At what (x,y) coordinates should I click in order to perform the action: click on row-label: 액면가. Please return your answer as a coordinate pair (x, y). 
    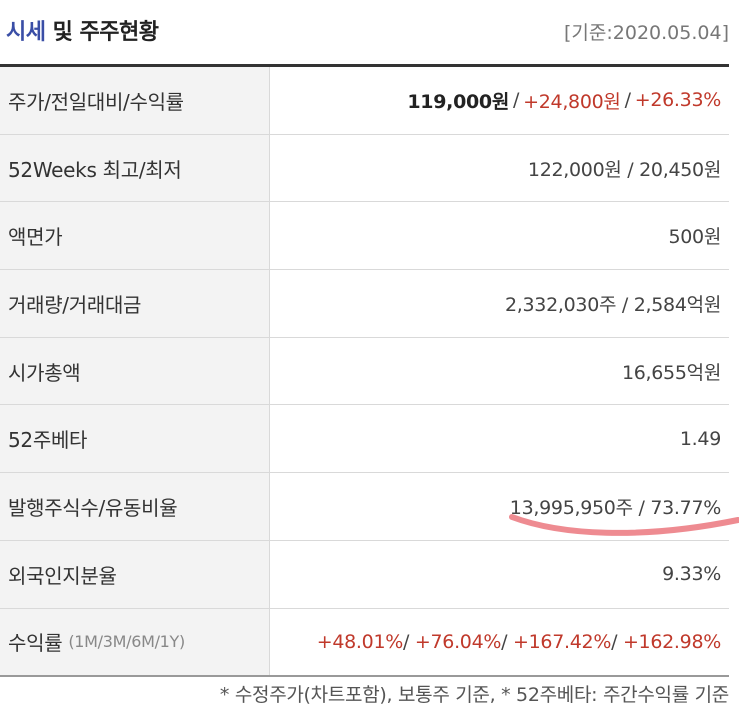
    Looking at the image, I should click on (135, 236).